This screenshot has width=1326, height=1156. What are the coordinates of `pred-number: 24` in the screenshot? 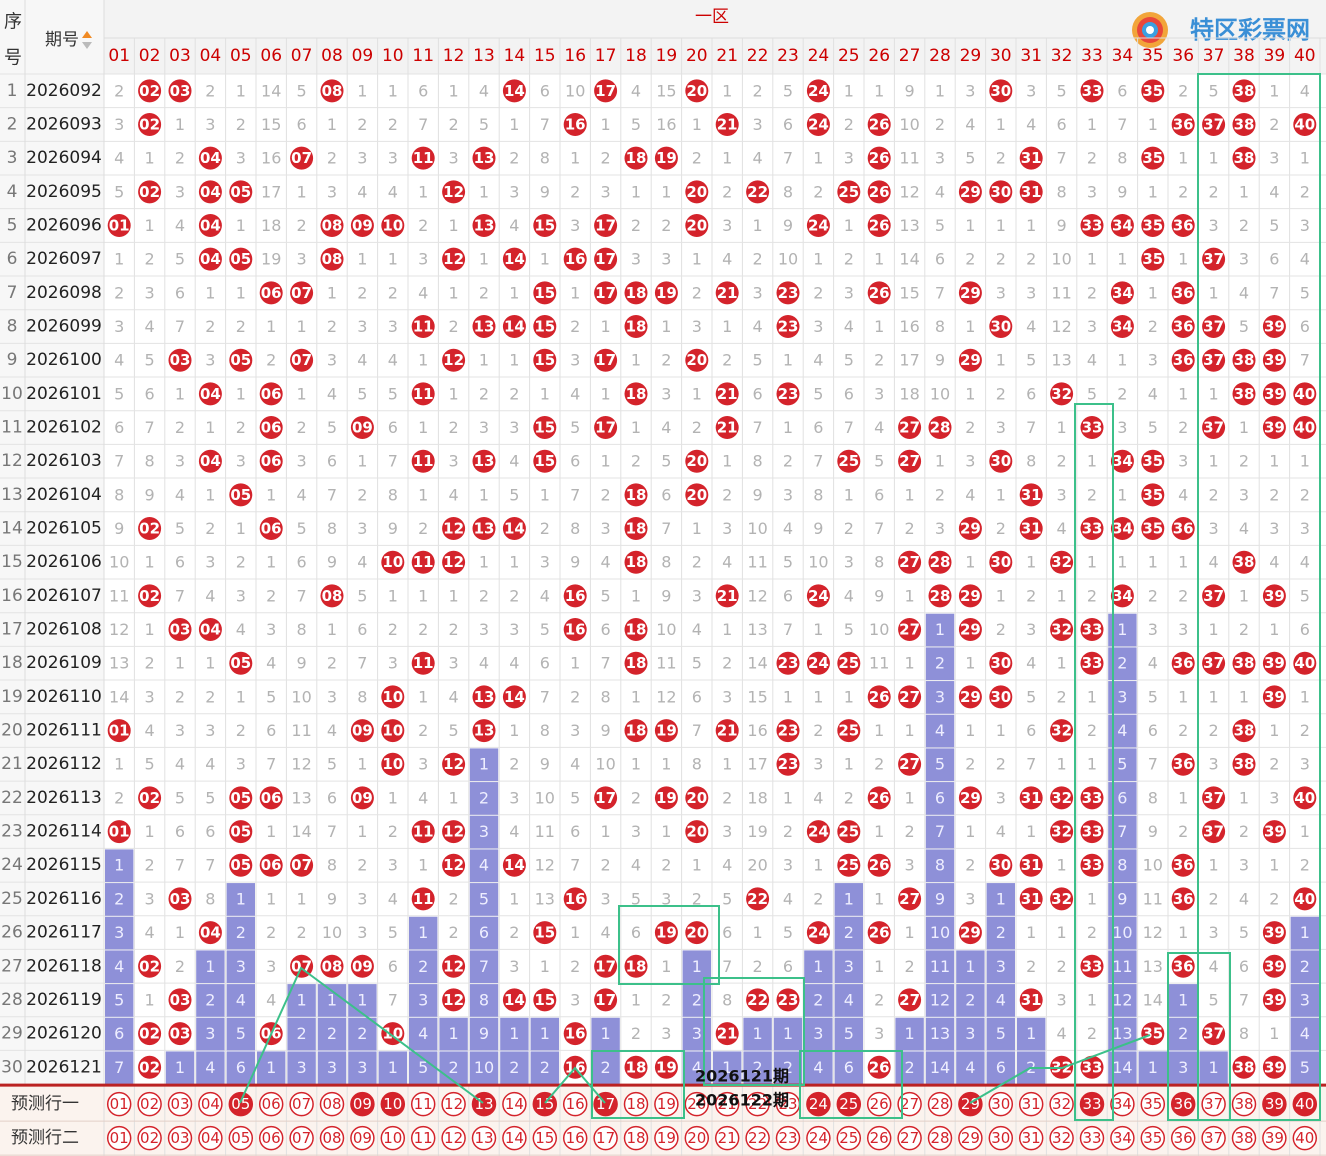 It's located at (818, 1138).